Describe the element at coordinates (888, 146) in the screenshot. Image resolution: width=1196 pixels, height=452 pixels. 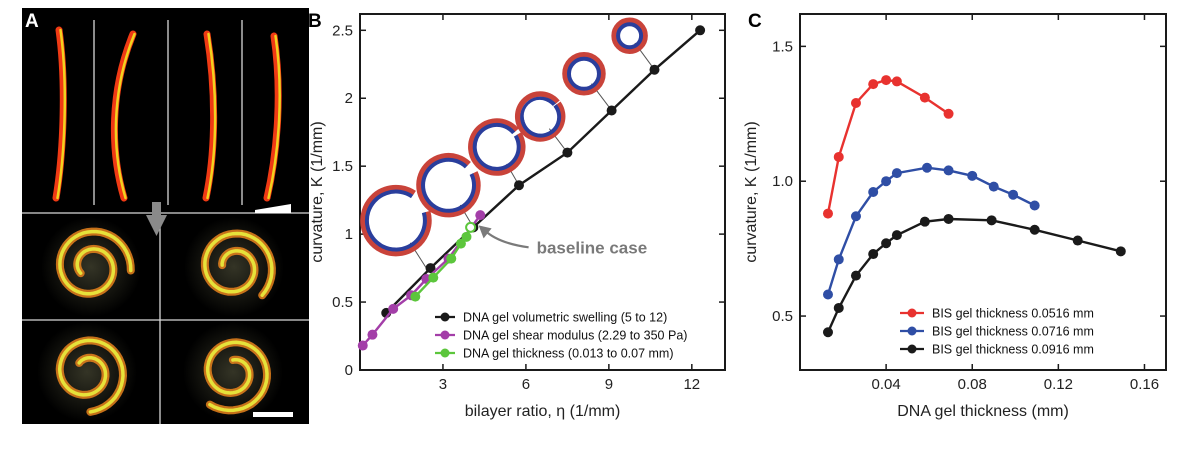
I see `panel-c-series-1-line` at that location.